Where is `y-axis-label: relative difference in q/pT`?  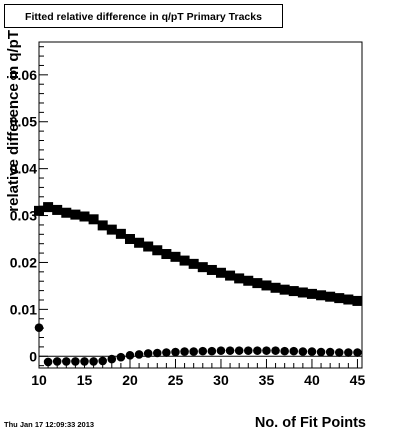
y-axis-label: relative difference in q/pT is located at coordinates (13, 121).